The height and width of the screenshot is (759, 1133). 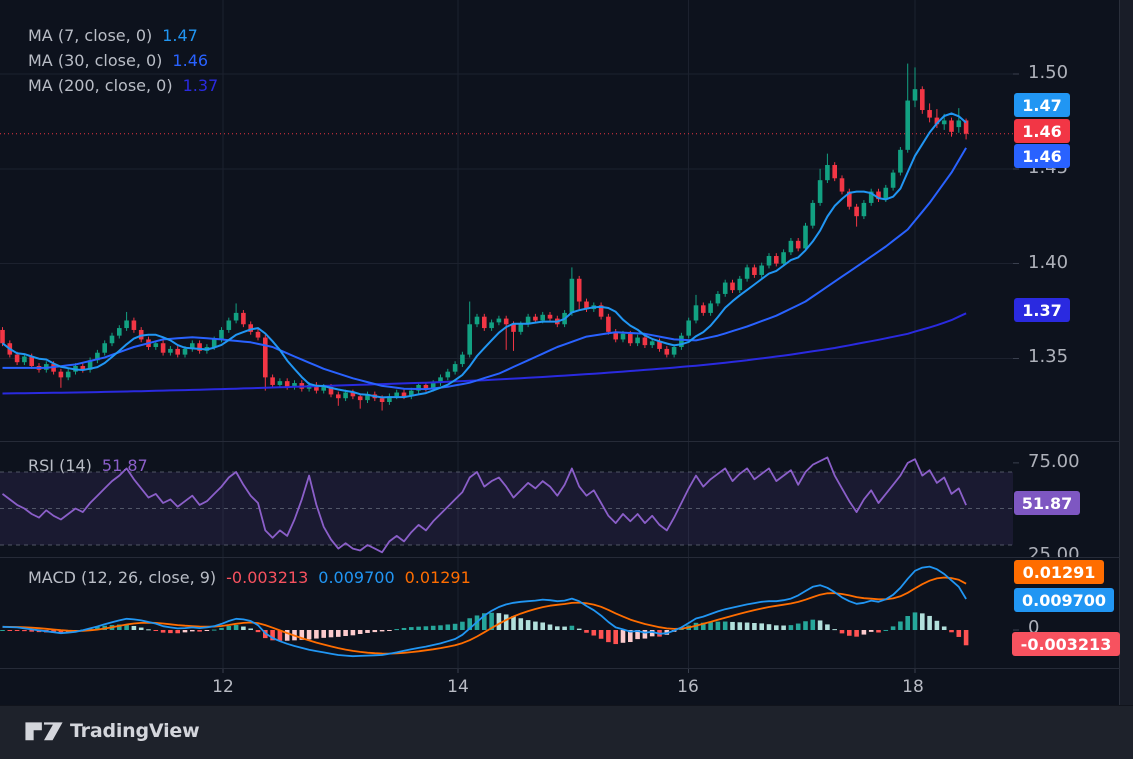 I want to click on pane-separator-macd, so click(x=560, y=557).